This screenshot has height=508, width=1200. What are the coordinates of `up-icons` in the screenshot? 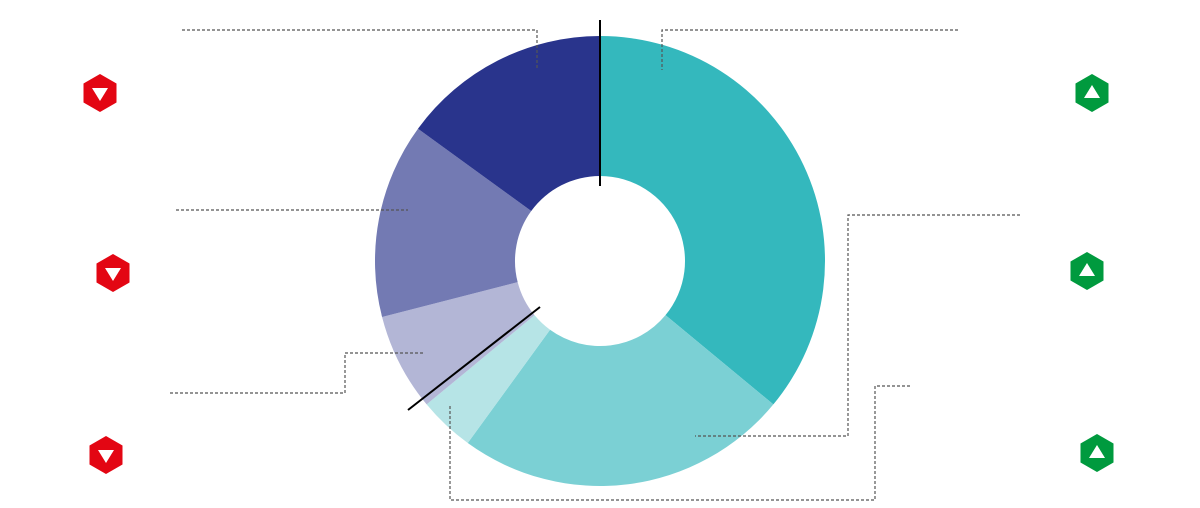 It's located at (1092, 273).